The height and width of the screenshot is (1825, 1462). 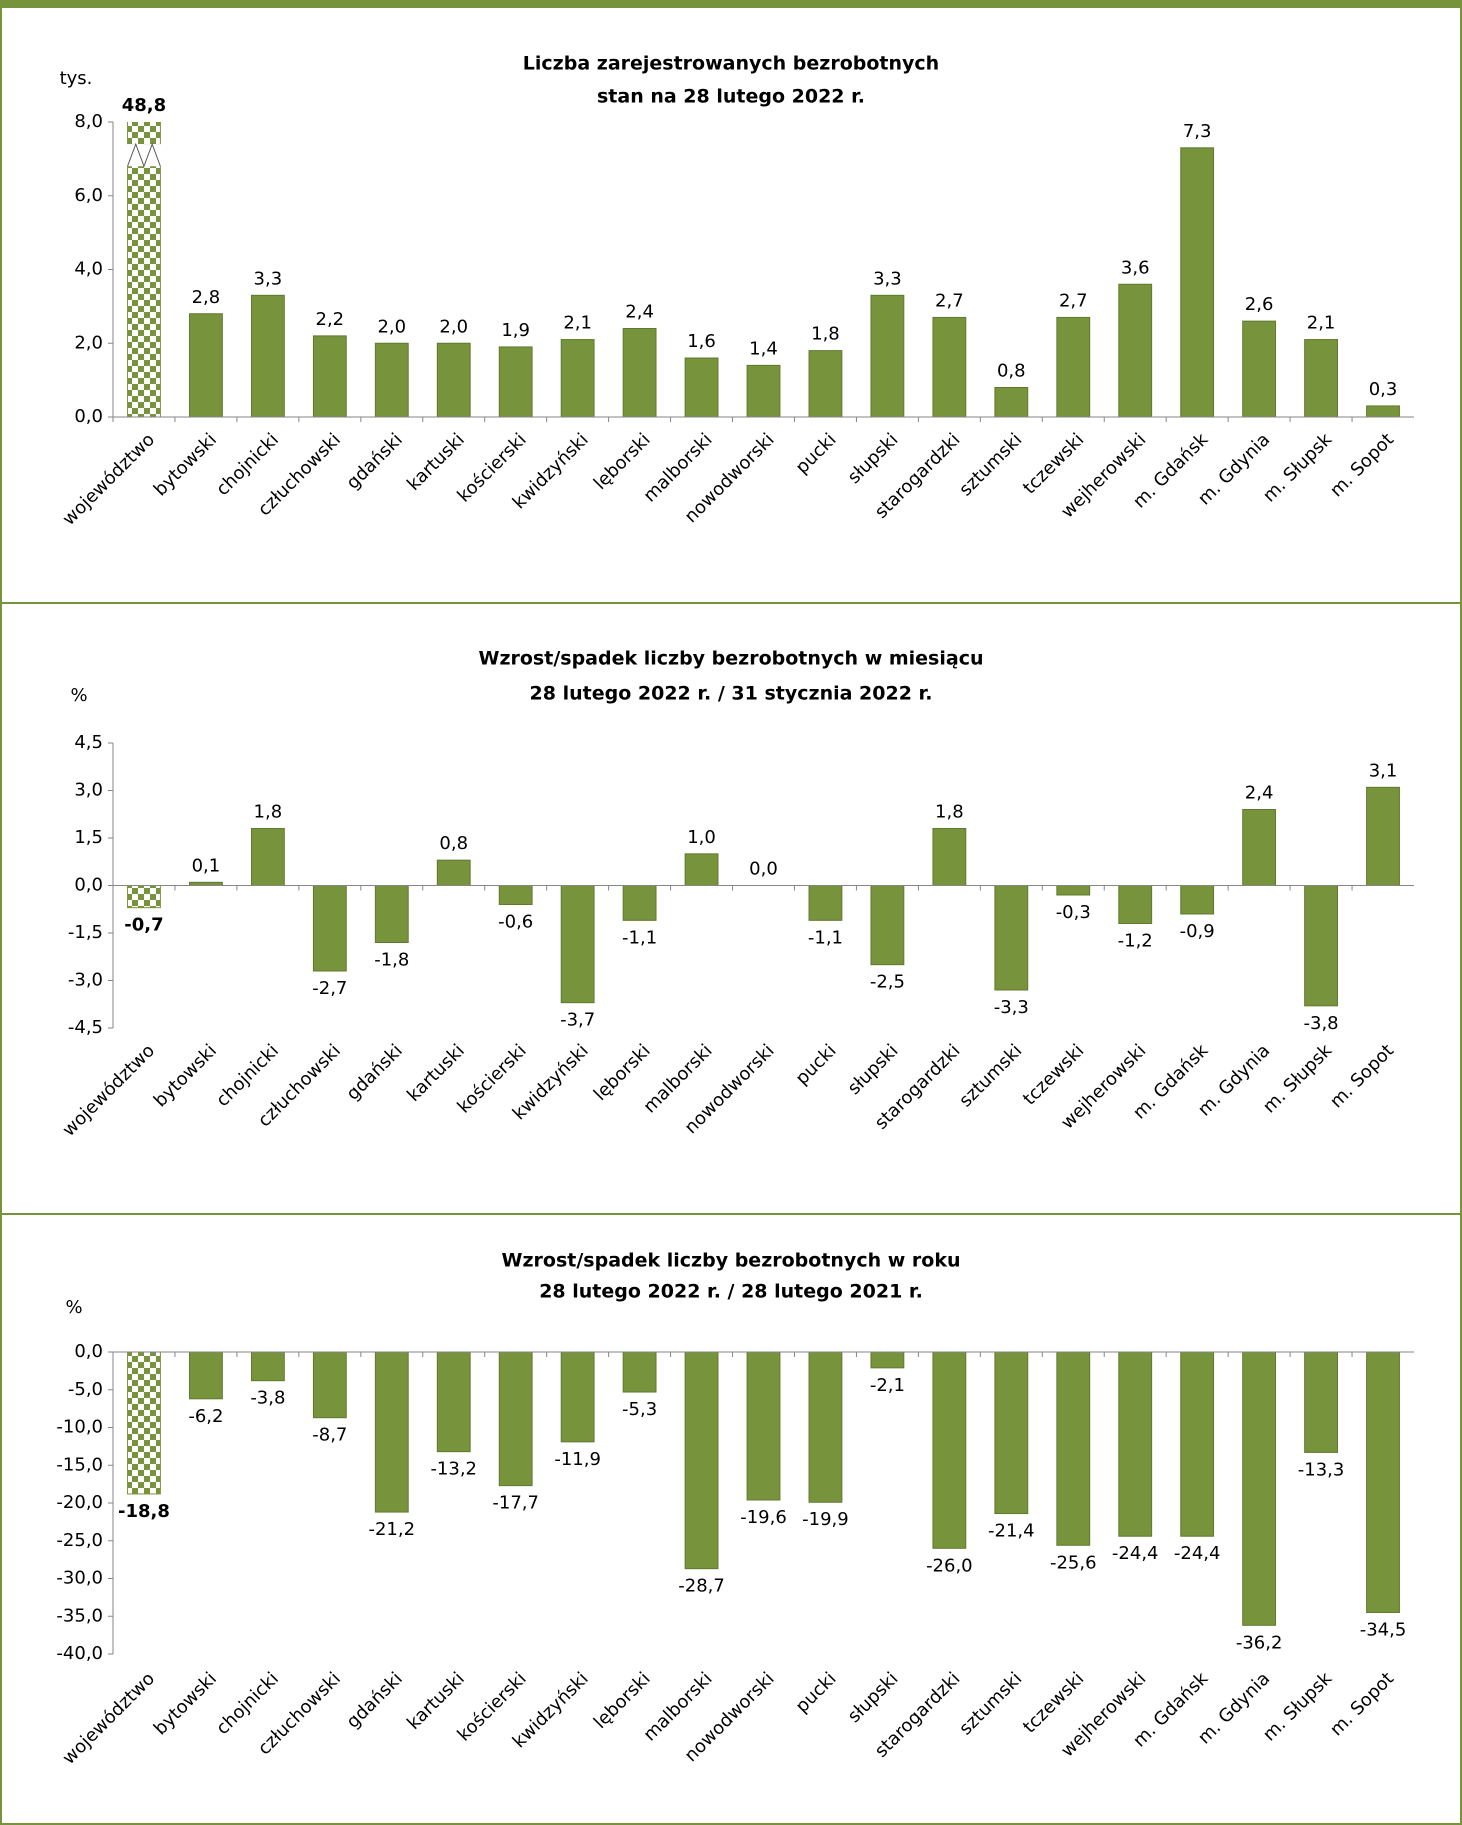 What do you see at coordinates (88, 269) in the screenshot?
I see `y-tick-label: 4,0` at bounding box center [88, 269].